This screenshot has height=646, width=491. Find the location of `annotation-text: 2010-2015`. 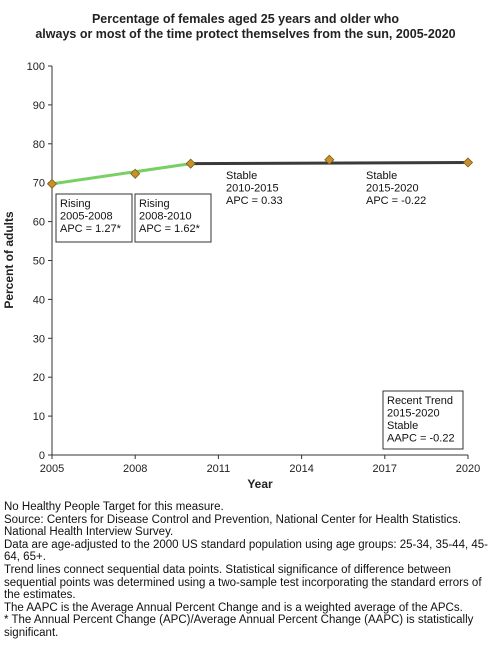

annotation-text: 2010-2015 is located at coordinates (252, 189).